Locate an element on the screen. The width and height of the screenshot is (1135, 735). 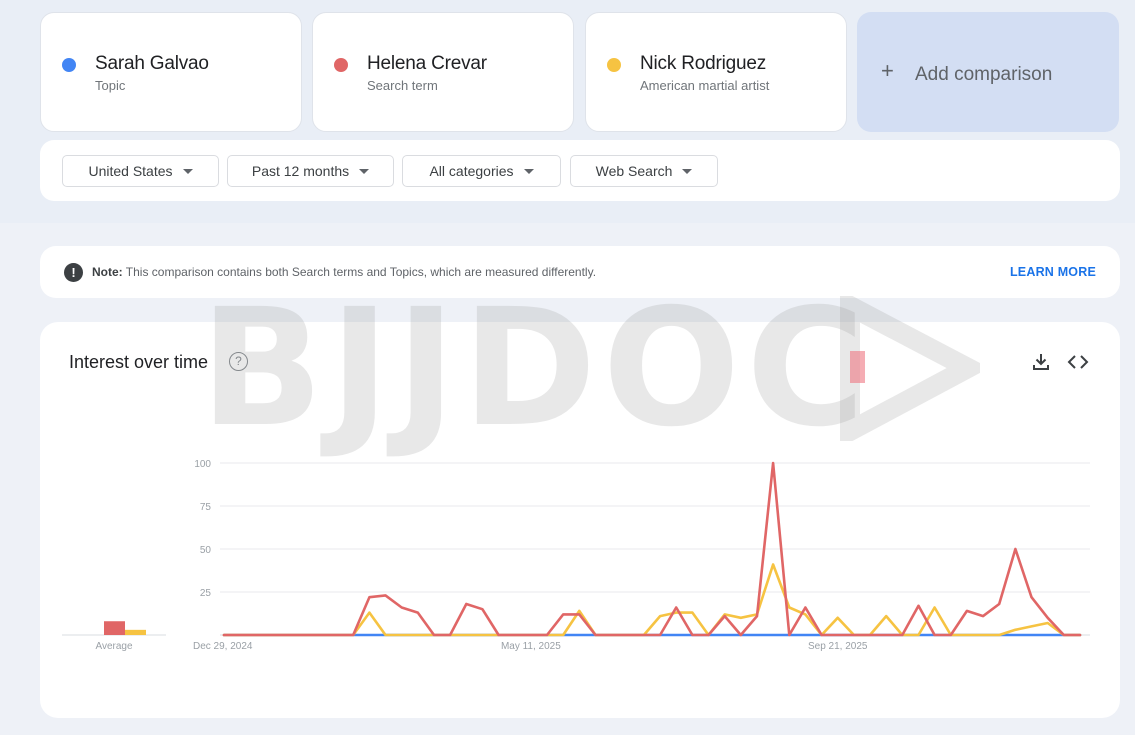
term-name: Helena Crevar is located at coordinates (427, 63).